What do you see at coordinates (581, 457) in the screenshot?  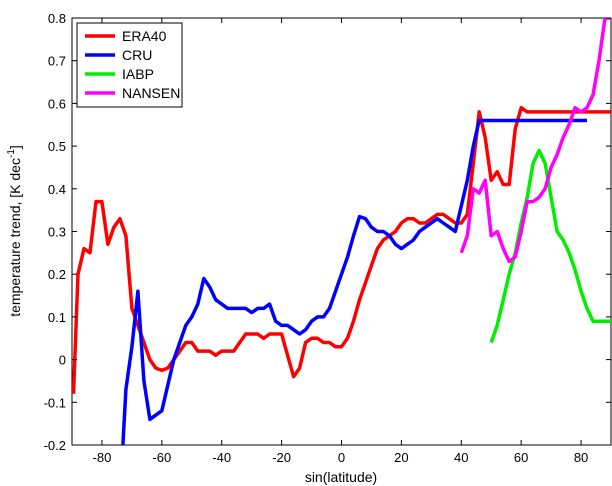 I see `x-tick-label: 80` at bounding box center [581, 457].